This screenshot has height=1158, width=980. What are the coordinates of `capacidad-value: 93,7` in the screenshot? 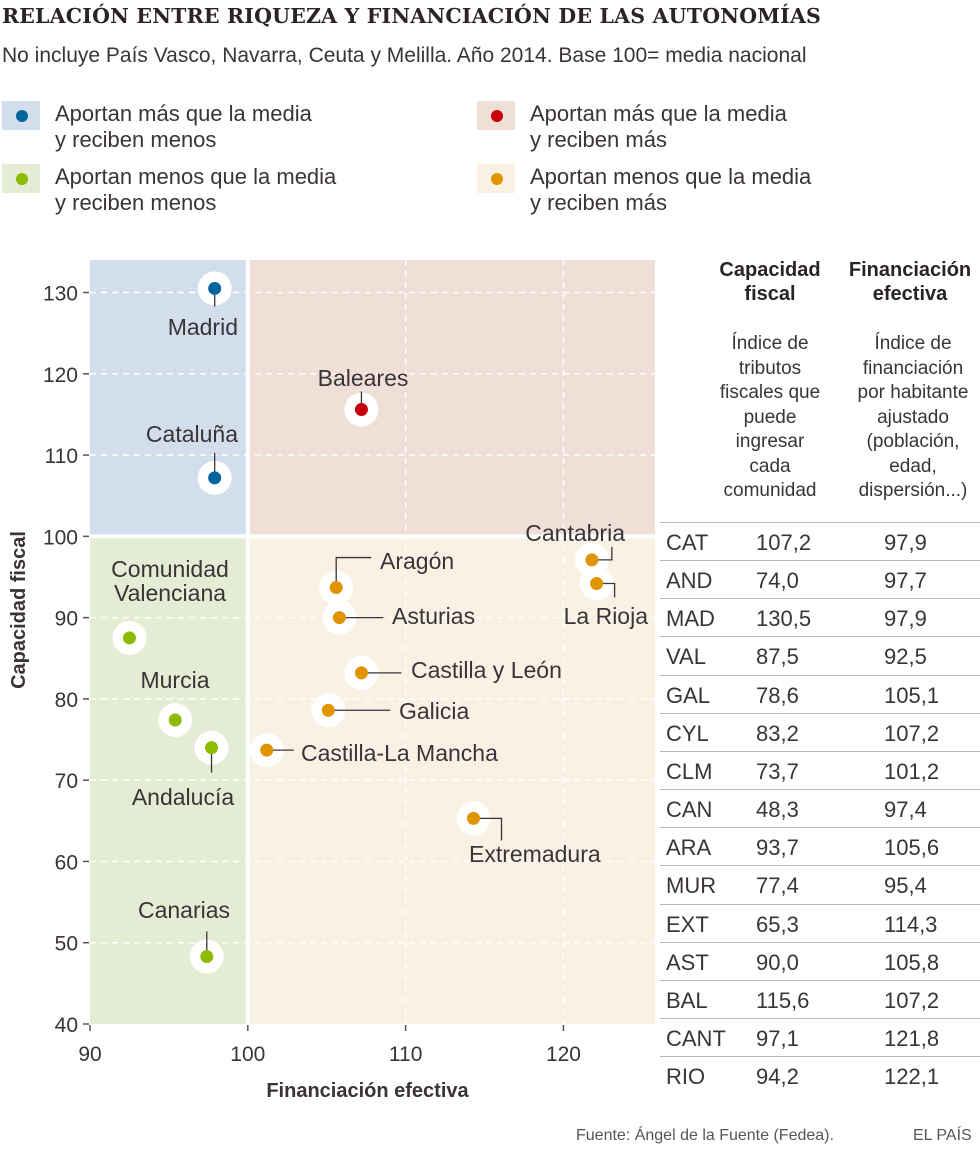 It's located at (777, 848).